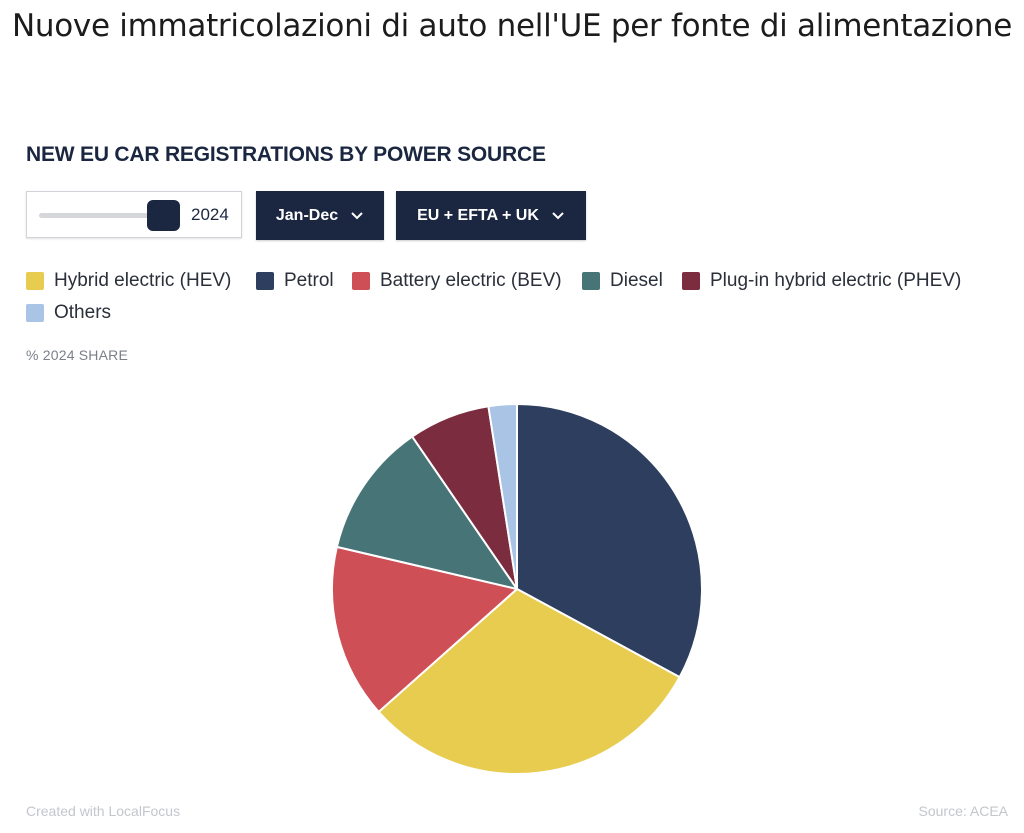 Image resolution: width=1024 pixels, height=833 pixels. I want to click on pie-slice-battery-electric-bev, so click(424, 629).